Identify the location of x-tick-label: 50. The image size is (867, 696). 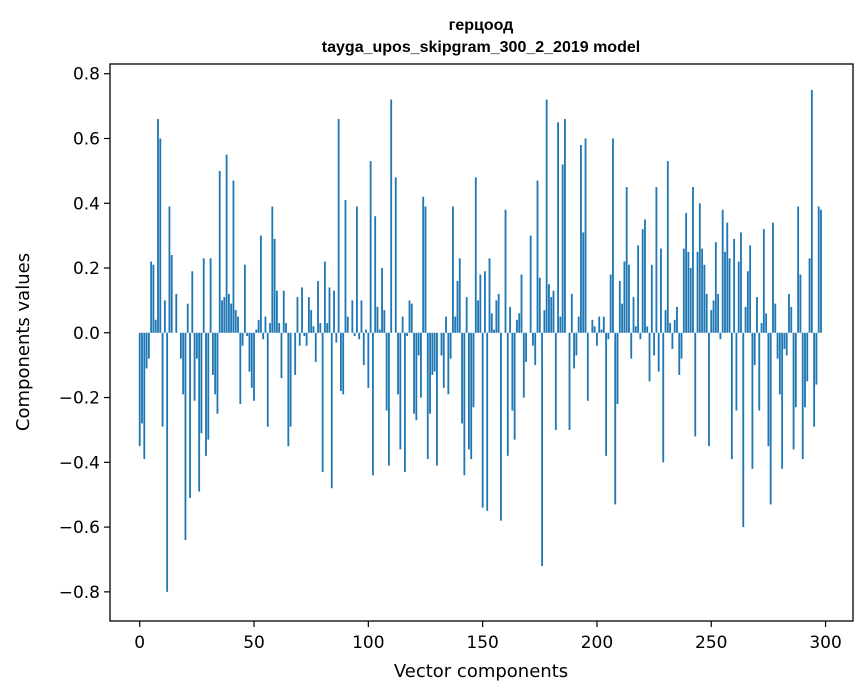
(254, 643).